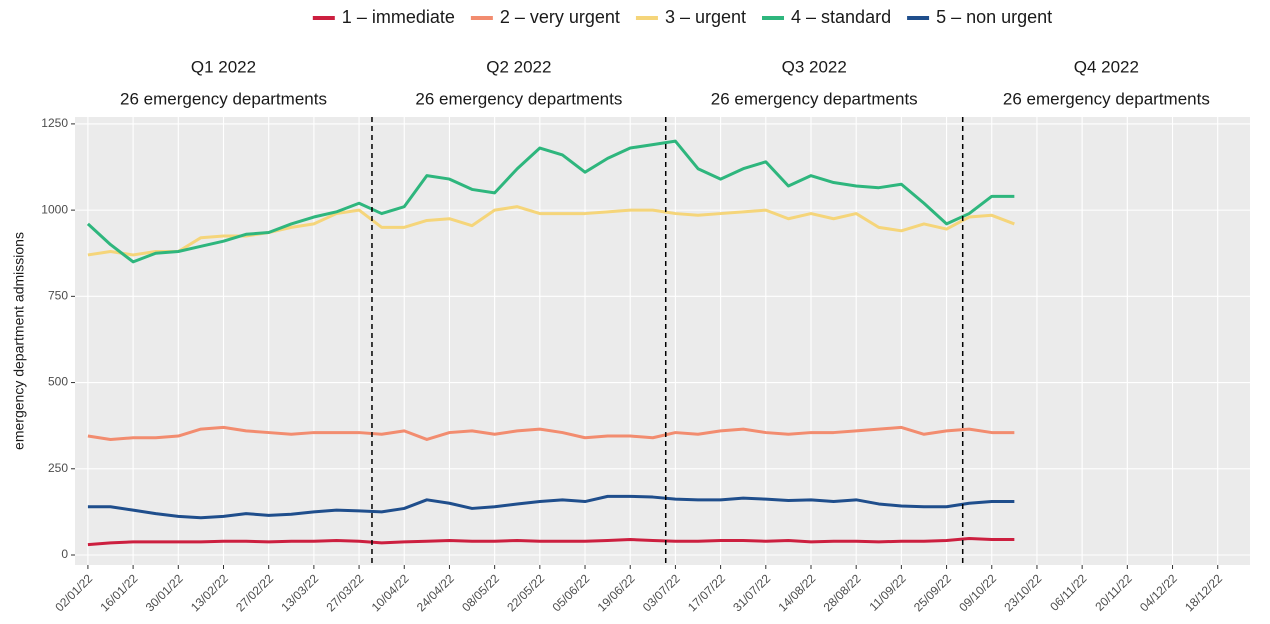 This screenshot has width=1270, height=624. What do you see at coordinates (796, 592) in the screenshot?
I see `x-tick-label: 14/08/22` at bounding box center [796, 592].